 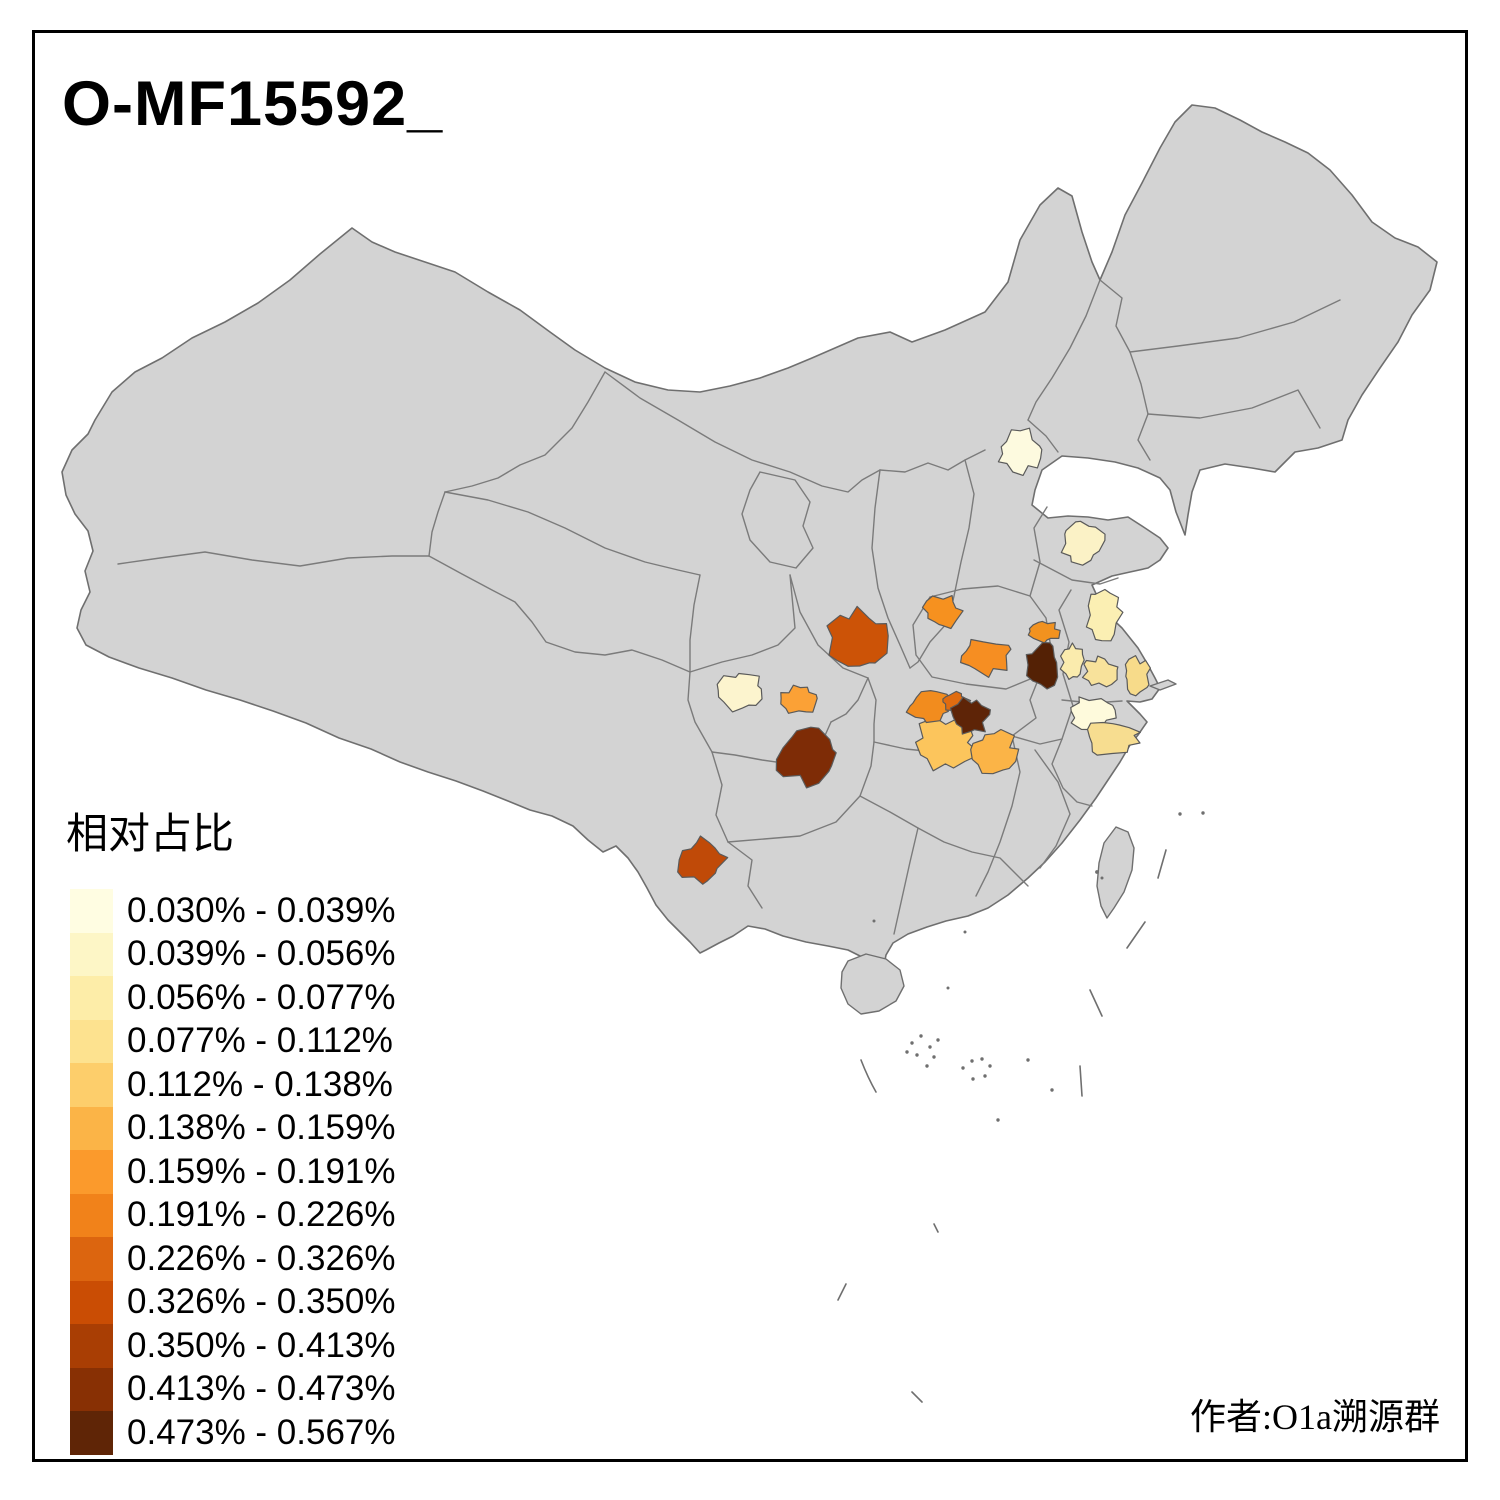 What do you see at coordinates (995, 751) in the screenshot?
I see `map-region-hunan-e` at bounding box center [995, 751].